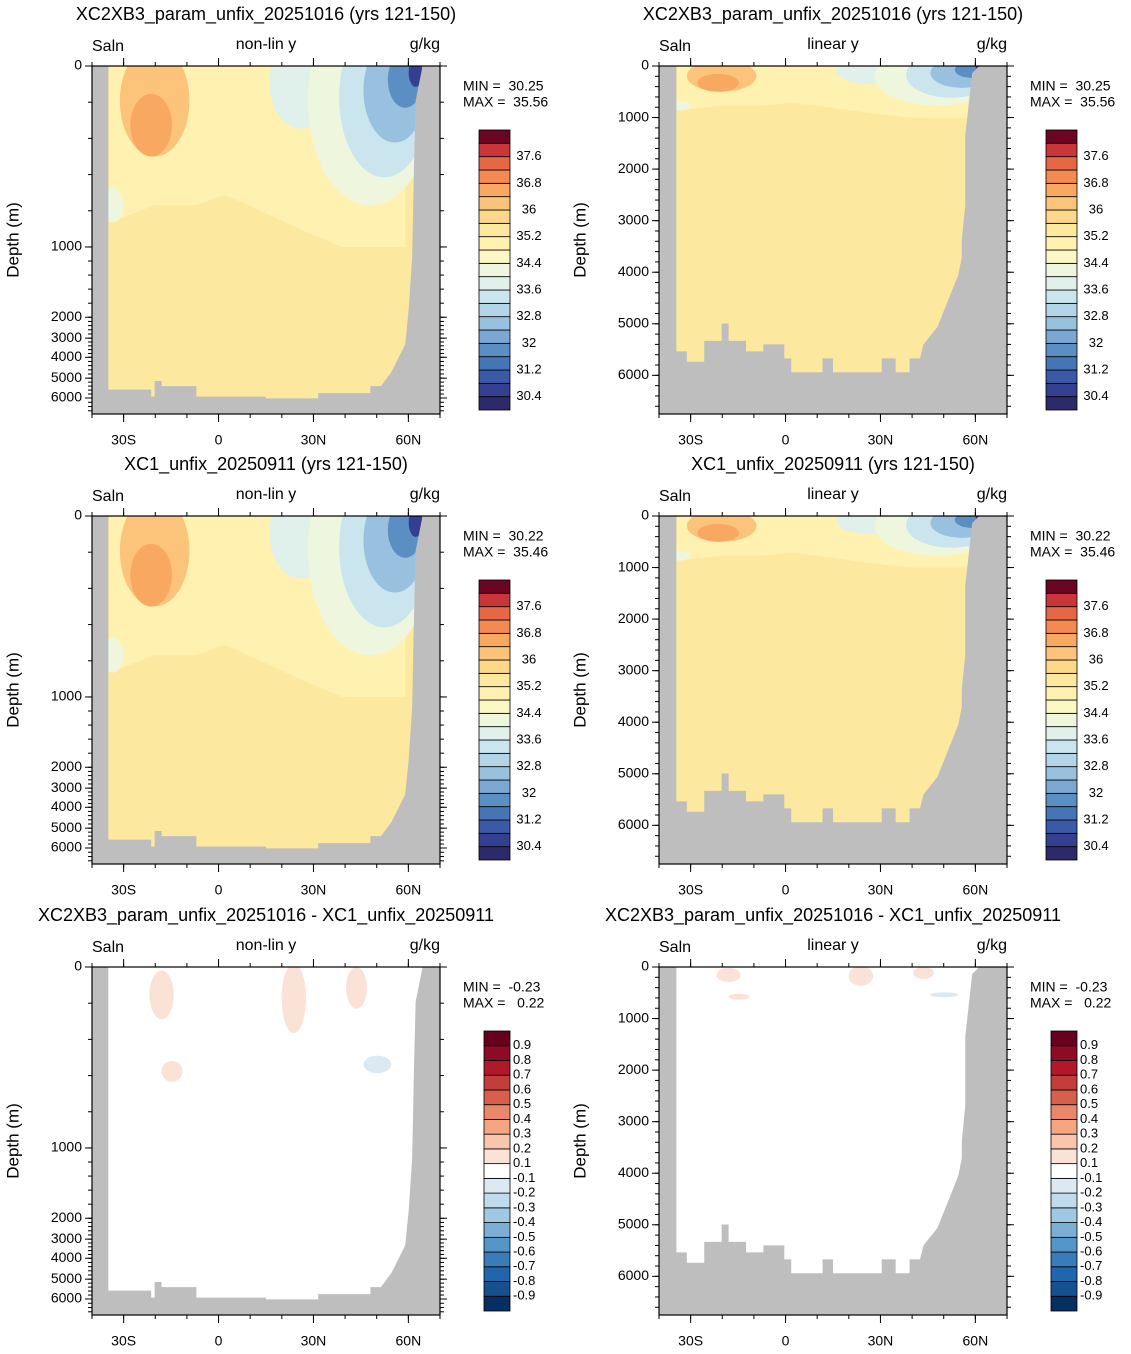 Image resolution: width=1131 pixels, height=1354 pixels. I want to click on colorbar-label: 32, so click(529, 342).